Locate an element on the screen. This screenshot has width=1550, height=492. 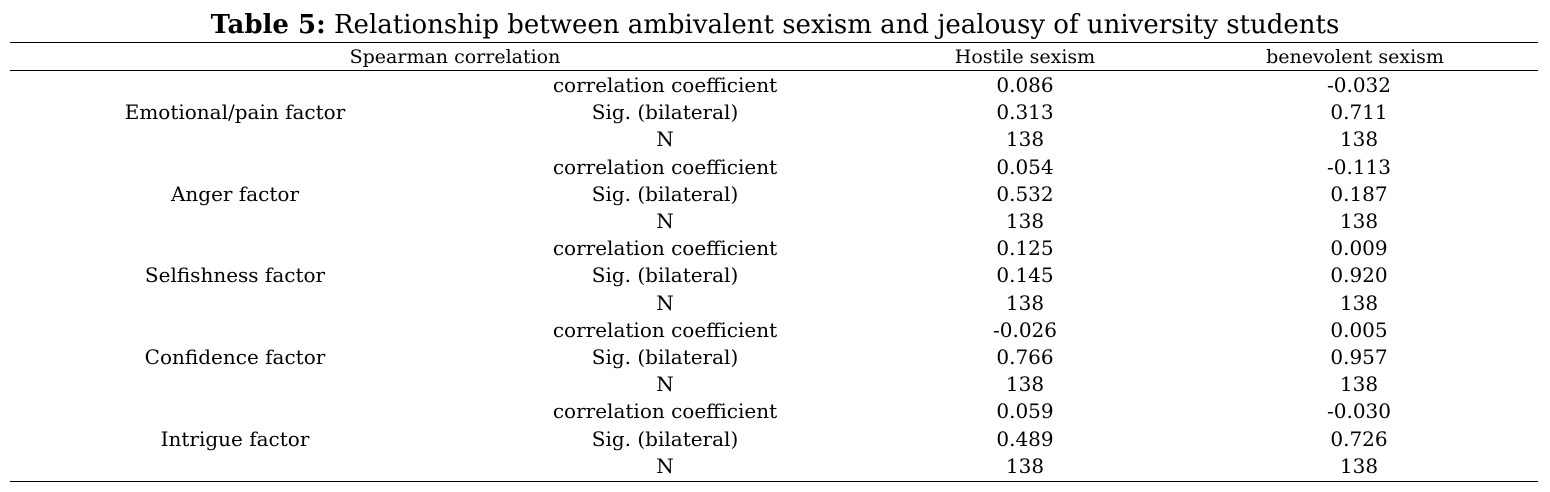
bottom-rule is located at coordinates (774, 481).